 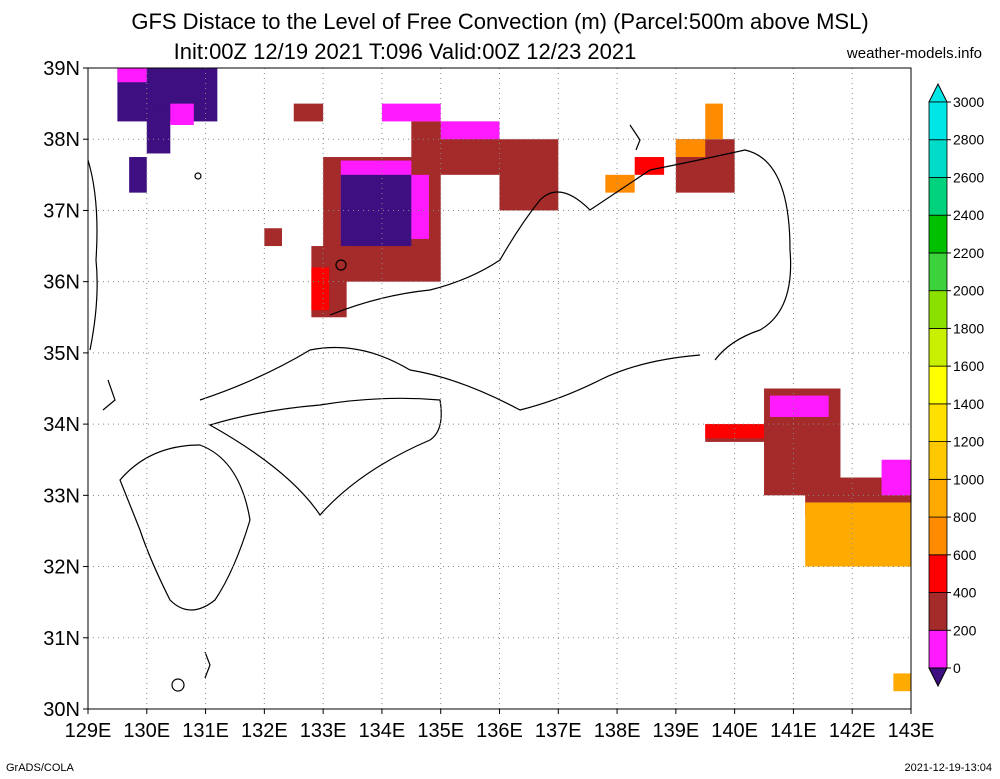 I want to click on lon-label: 130E, so click(x=146, y=731).